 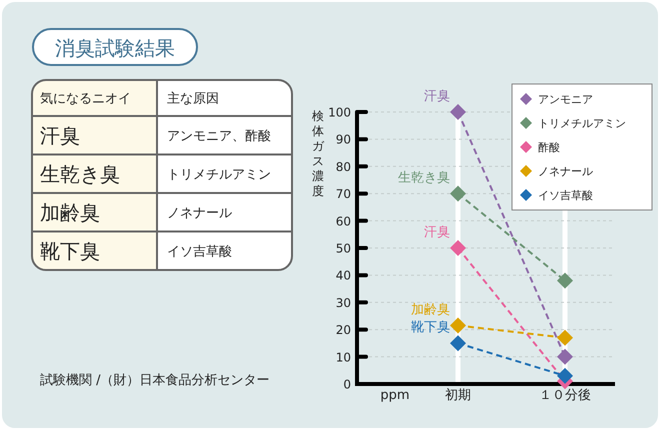 What do you see at coordinates (343, 275) in the screenshot?
I see `y-tick-label: 40` at bounding box center [343, 275].